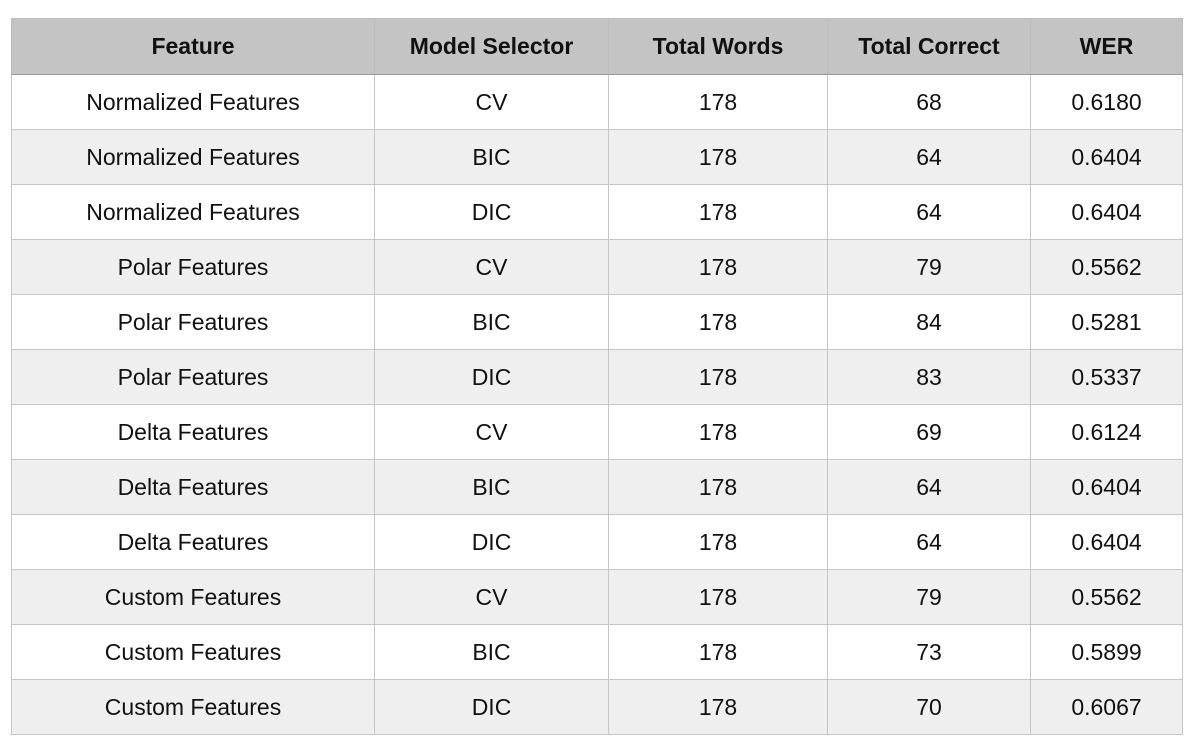 The height and width of the screenshot is (744, 1196). What do you see at coordinates (929, 377) in the screenshot?
I see `cell-total-correct: 83` at bounding box center [929, 377].